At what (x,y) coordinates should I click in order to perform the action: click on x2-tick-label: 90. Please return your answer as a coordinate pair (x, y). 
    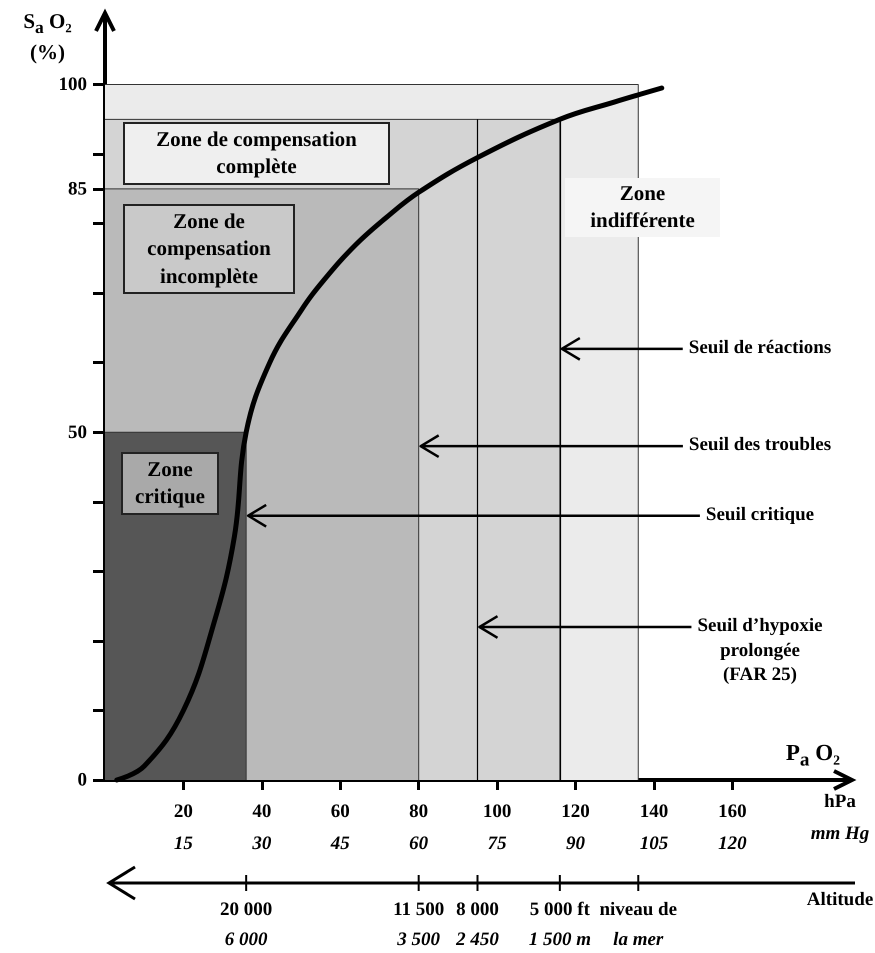
    Looking at the image, I should click on (576, 843).